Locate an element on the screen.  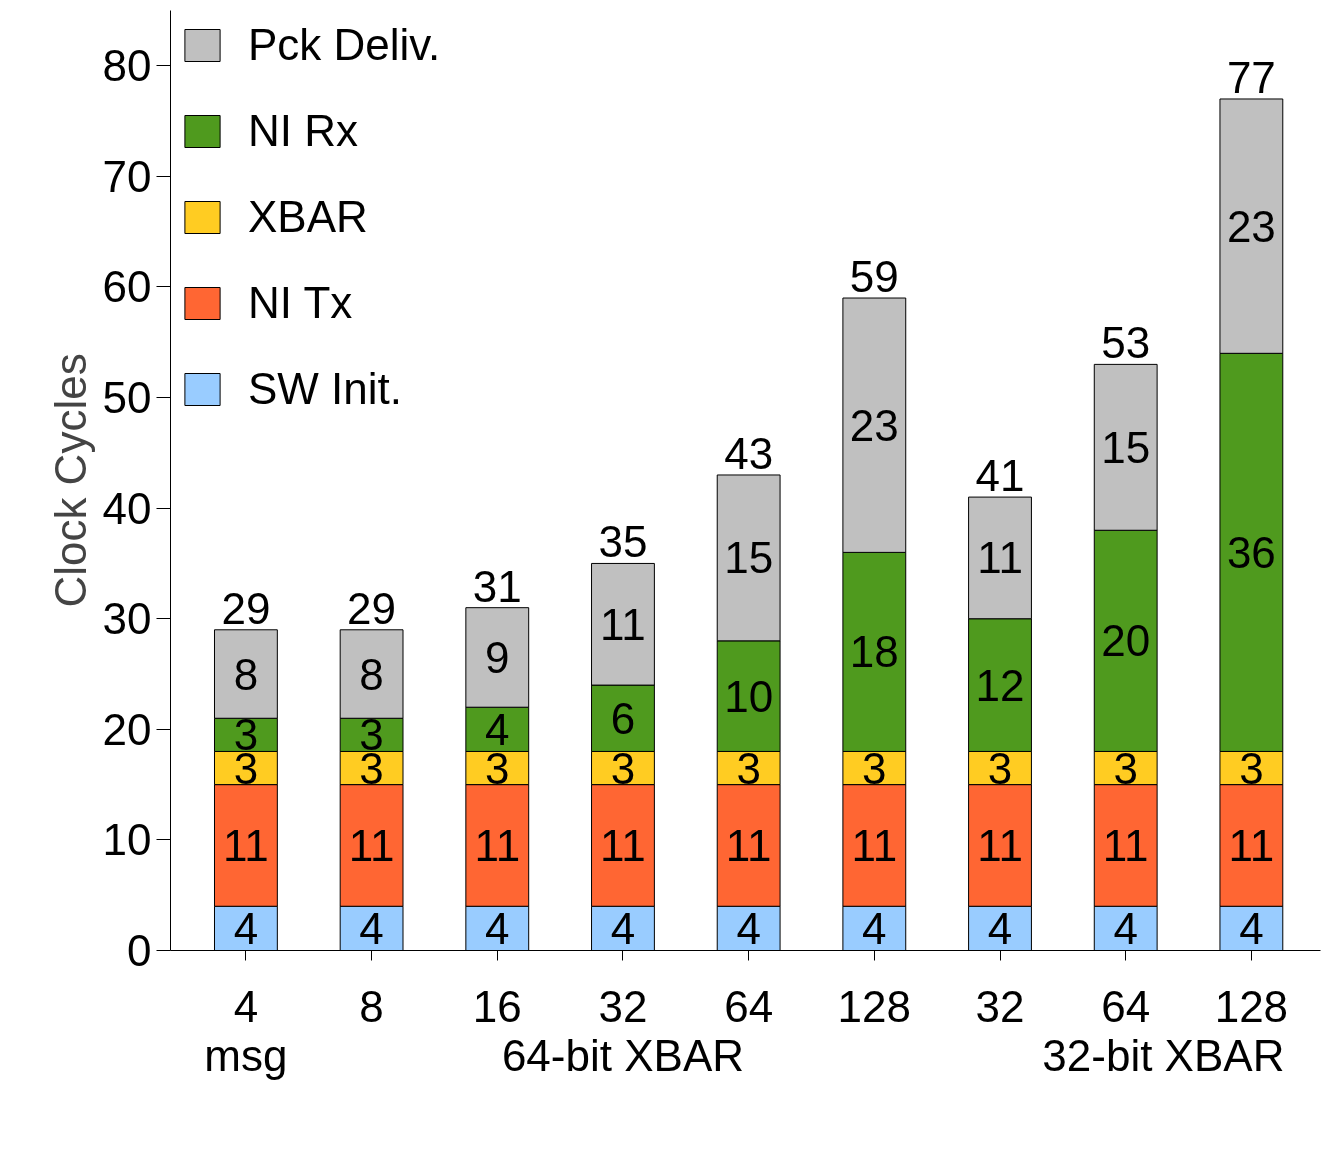
y-tick-label: 50 is located at coordinates (127, 398).